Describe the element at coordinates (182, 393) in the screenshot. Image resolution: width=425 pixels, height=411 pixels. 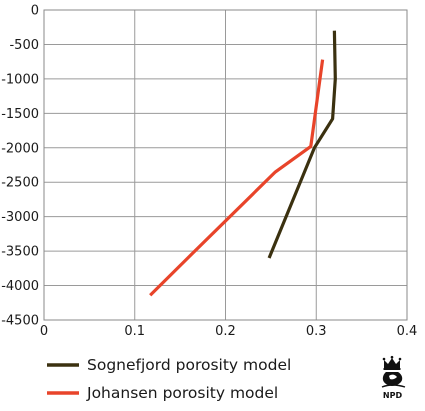
I see `legend-label: Johansen porosity model` at that location.